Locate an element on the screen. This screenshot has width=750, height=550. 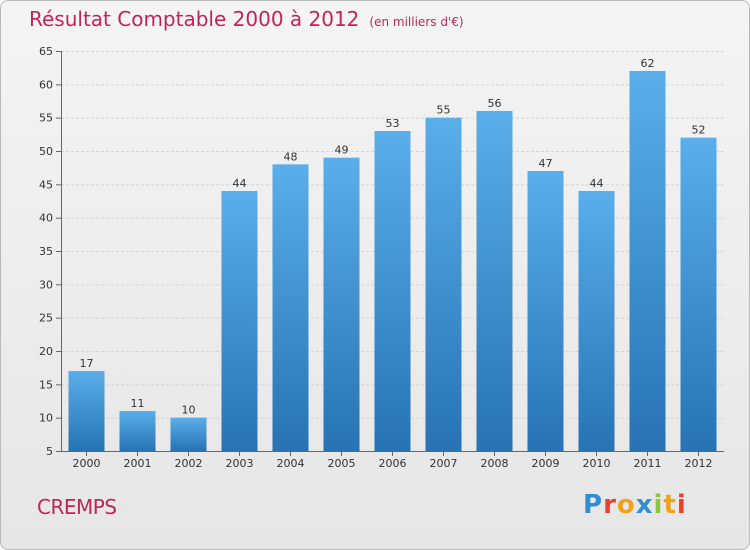
proxiti-logo: Proxiti is located at coordinates (635, 505).